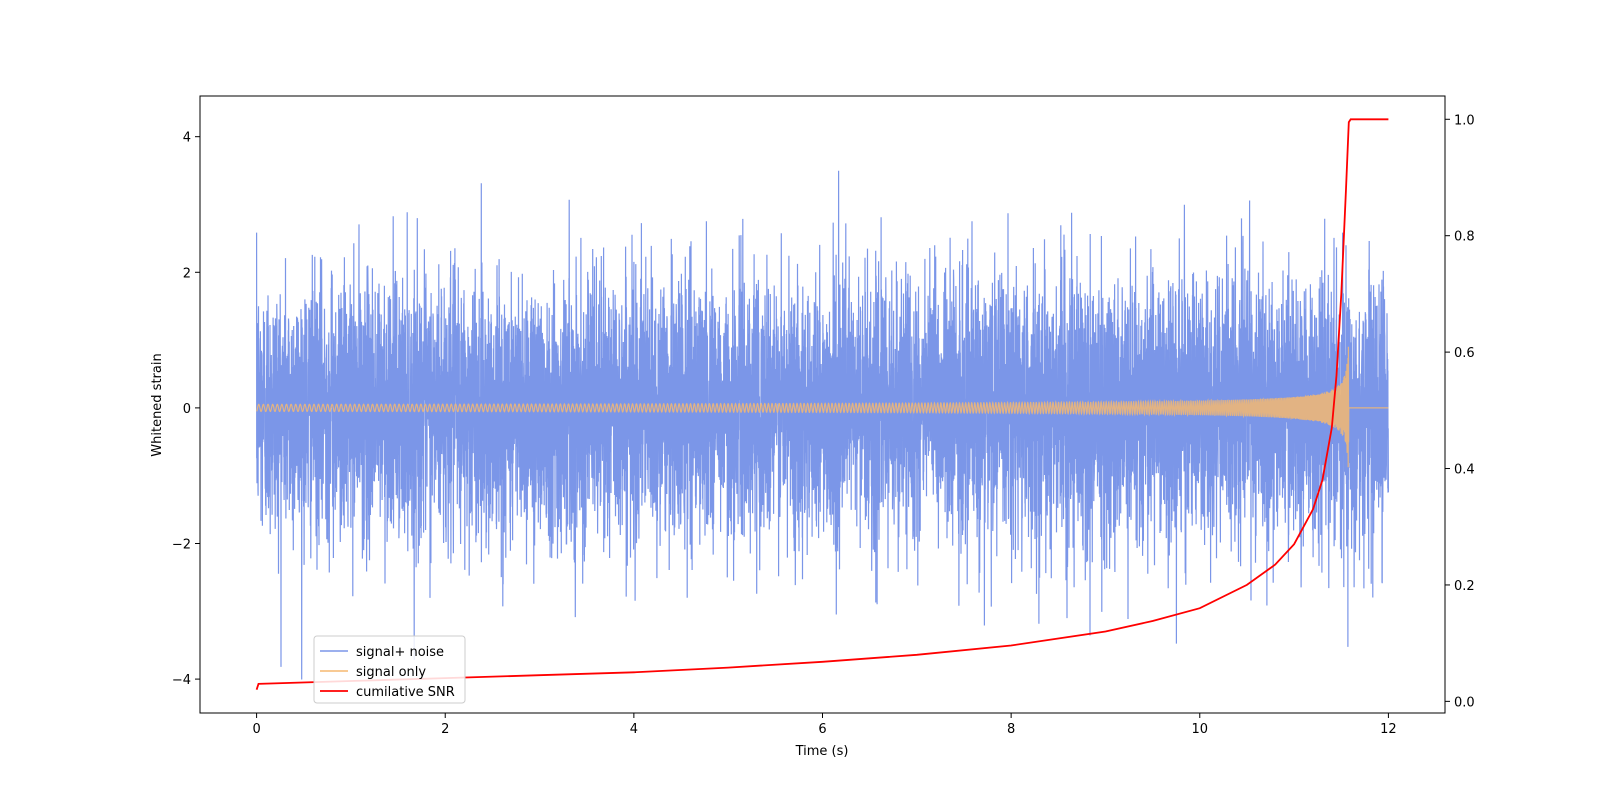 The width and height of the screenshot is (1600, 800). I want to click on y-axis-left: −4 −2 0 2 4, so click(186, 409).